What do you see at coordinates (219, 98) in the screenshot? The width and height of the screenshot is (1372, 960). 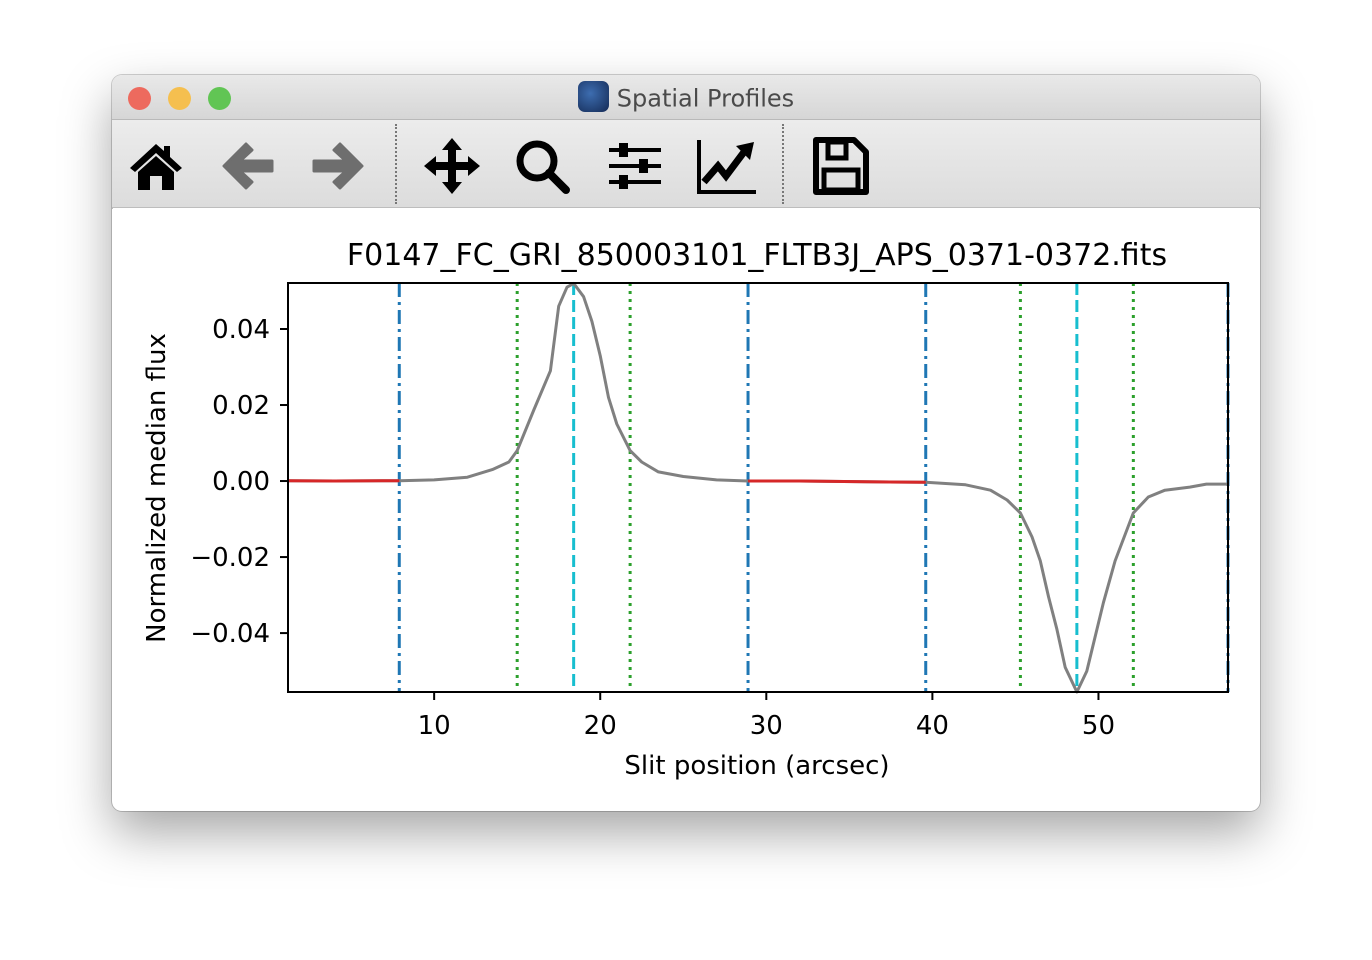 I see `zoom-button` at bounding box center [219, 98].